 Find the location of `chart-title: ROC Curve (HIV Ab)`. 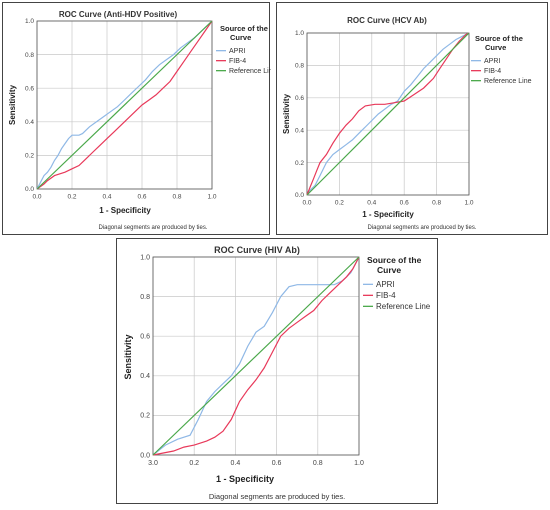

chart-title: ROC Curve (HIV Ab) is located at coordinates (257, 250).